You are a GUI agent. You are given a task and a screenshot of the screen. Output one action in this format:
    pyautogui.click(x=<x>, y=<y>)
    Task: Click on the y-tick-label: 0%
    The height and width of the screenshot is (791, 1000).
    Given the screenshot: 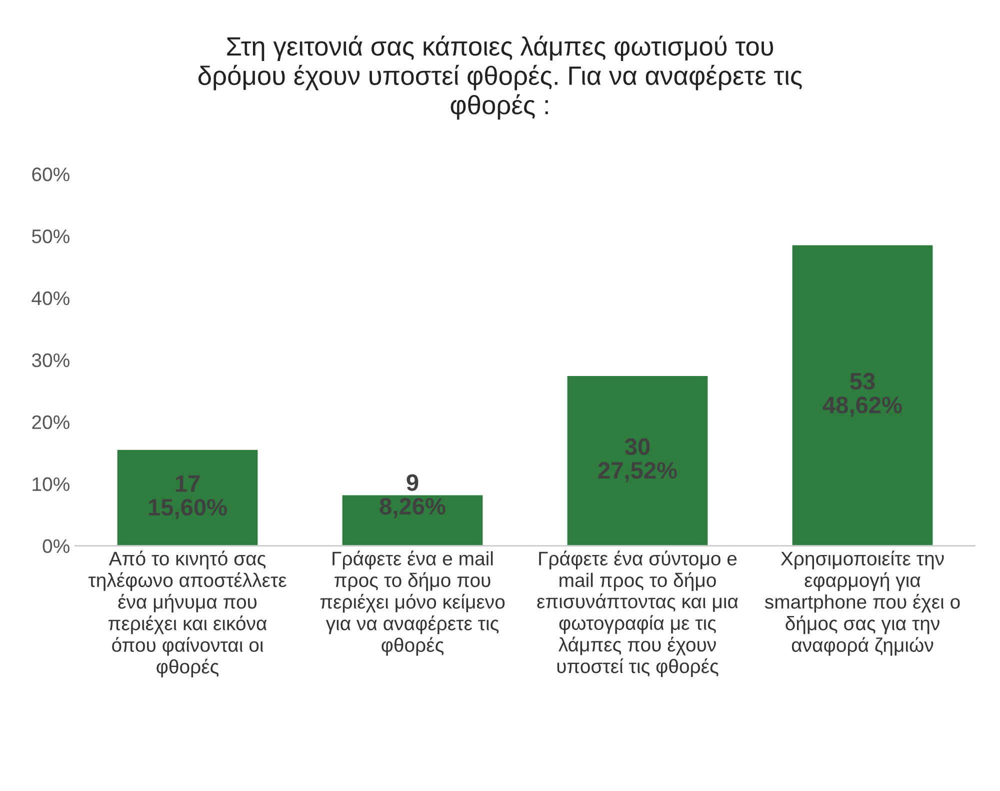 What is the action you would take?
    pyautogui.click(x=56, y=546)
    